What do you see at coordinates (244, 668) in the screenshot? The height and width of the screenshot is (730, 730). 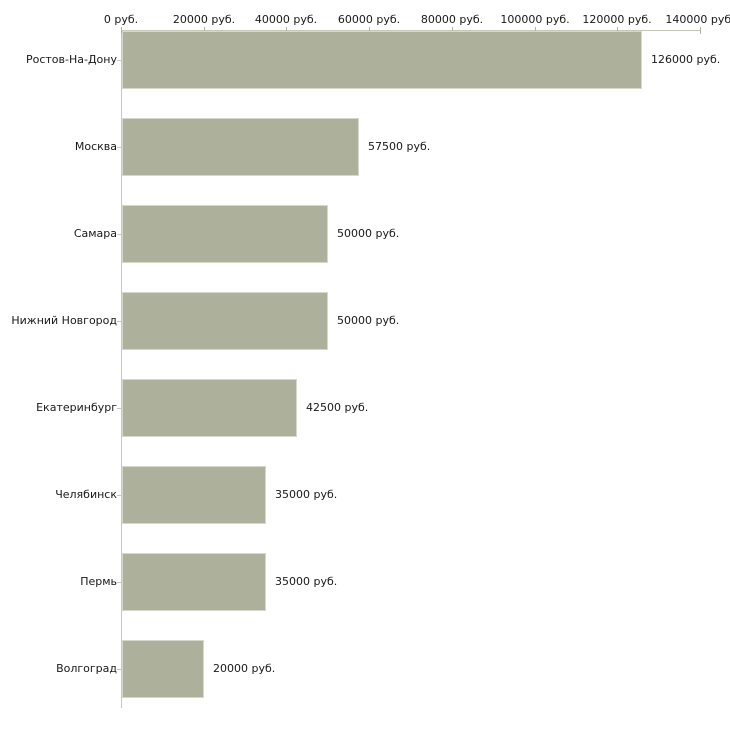 I see `value-label: 20000 руб.` at bounding box center [244, 668].